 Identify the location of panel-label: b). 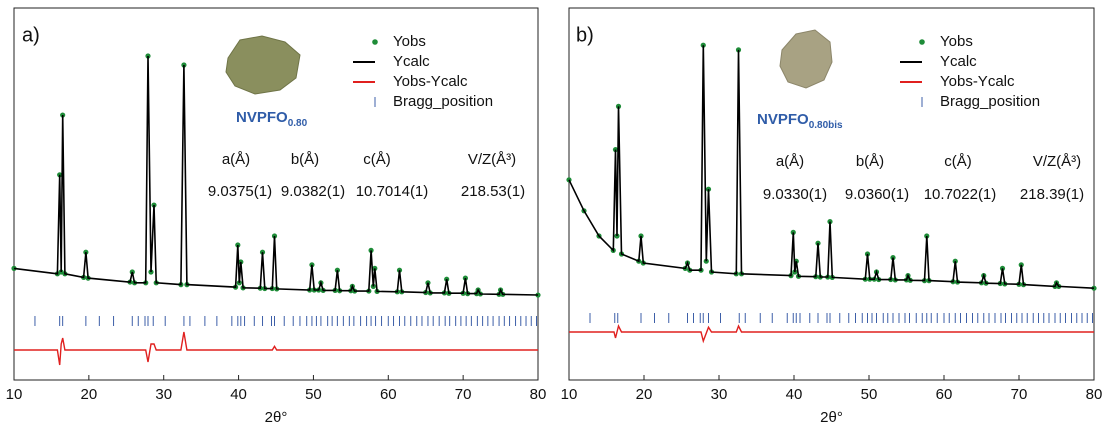
(585, 35).